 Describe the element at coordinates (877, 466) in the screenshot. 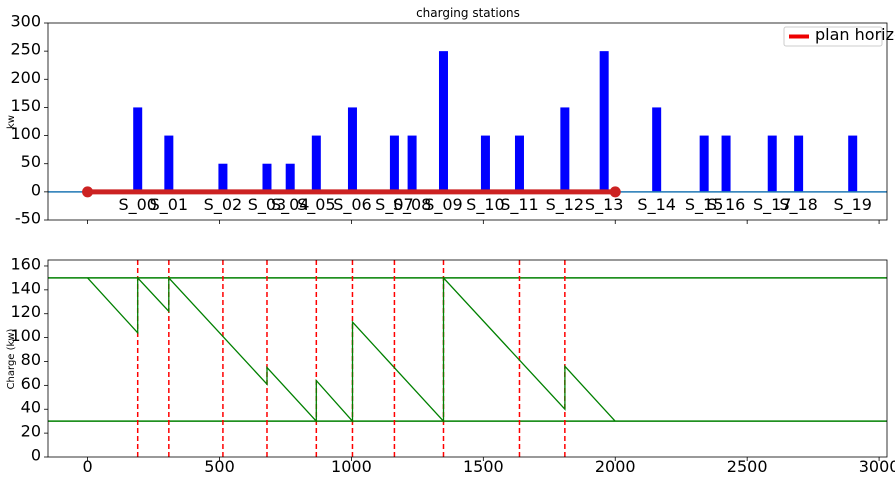

I see `x-tick-label: 3000` at that location.